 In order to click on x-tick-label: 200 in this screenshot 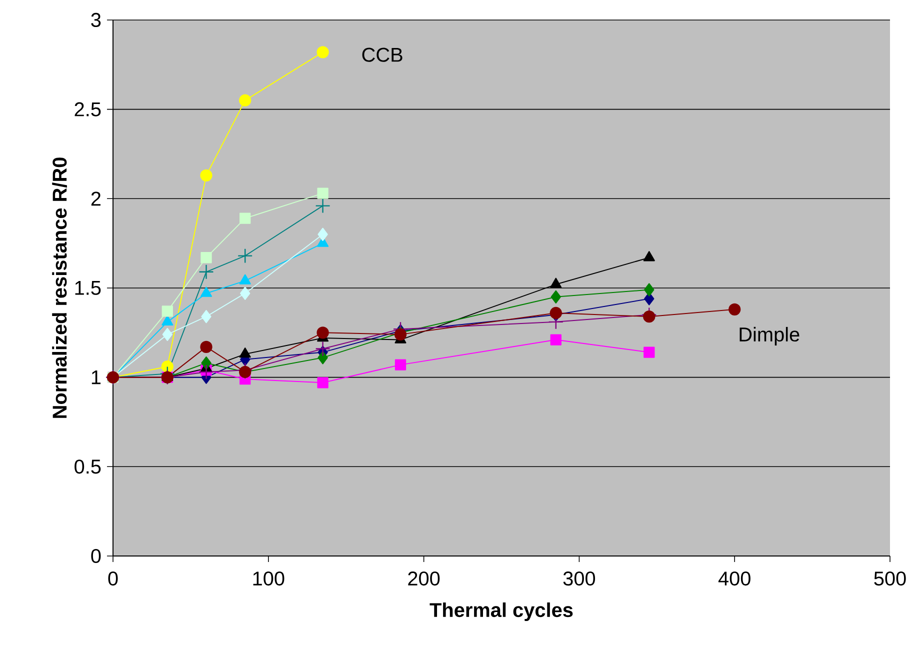, I will do `click(424, 579)`.